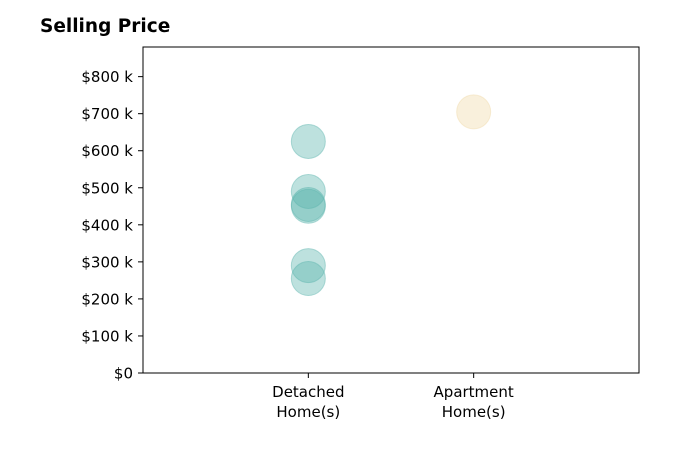 The height and width of the screenshot is (462, 679). Describe the element at coordinates (474, 392) in the screenshot. I see `x-tick-label-line: Apartment` at that location.